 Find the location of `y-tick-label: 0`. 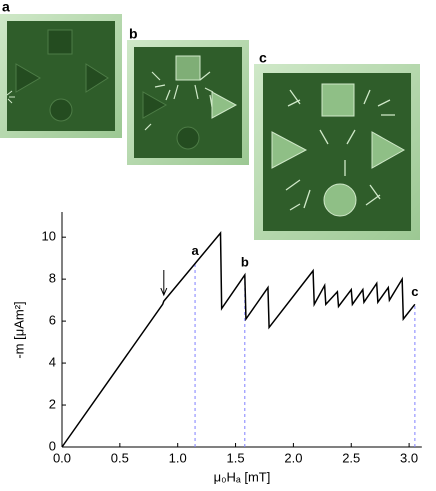

y-tick-label: 0 is located at coordinates (52, 445).